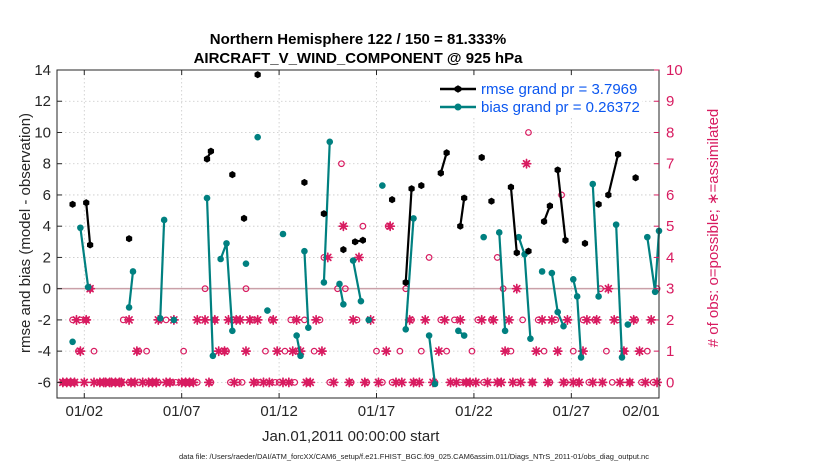 This screenshot has height=470, width=830. Describe the element at coordinates (85, 411) in the screenshot. I see `x-tick-label: 01/02` at that location.